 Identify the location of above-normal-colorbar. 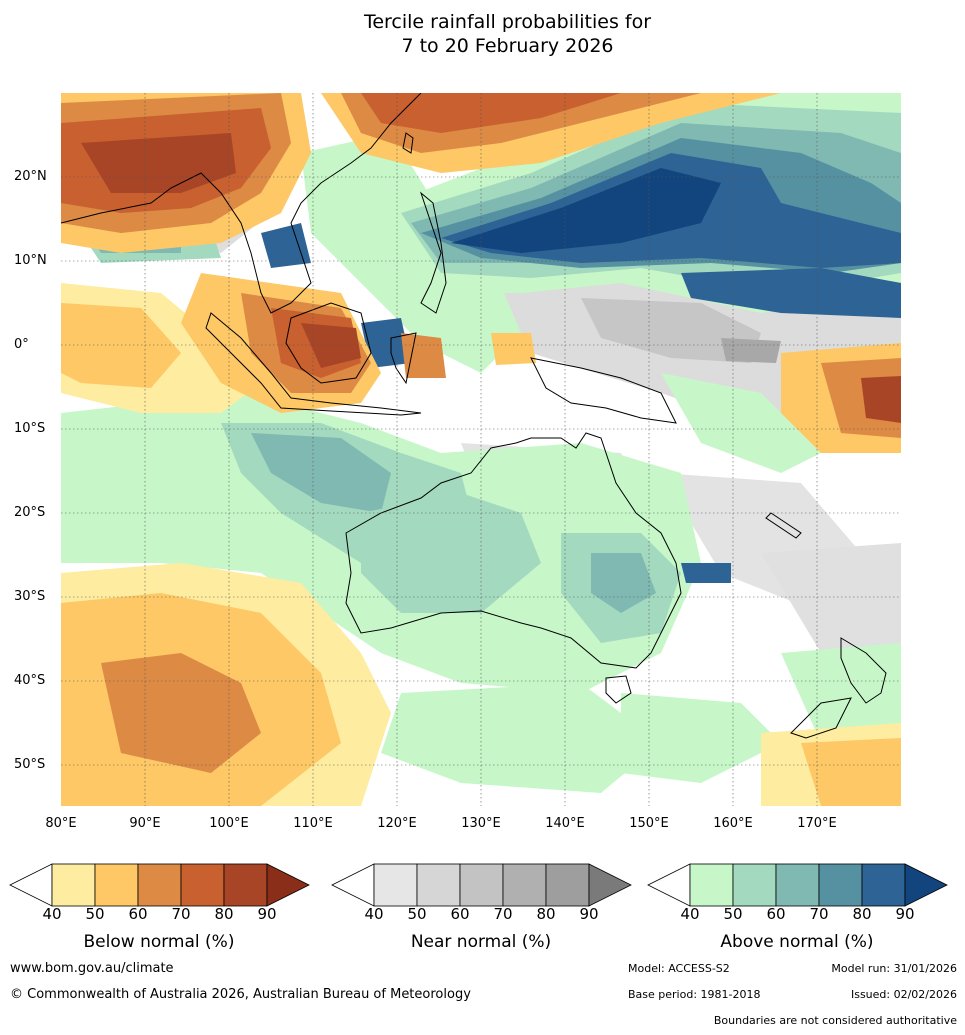
(797, 885).